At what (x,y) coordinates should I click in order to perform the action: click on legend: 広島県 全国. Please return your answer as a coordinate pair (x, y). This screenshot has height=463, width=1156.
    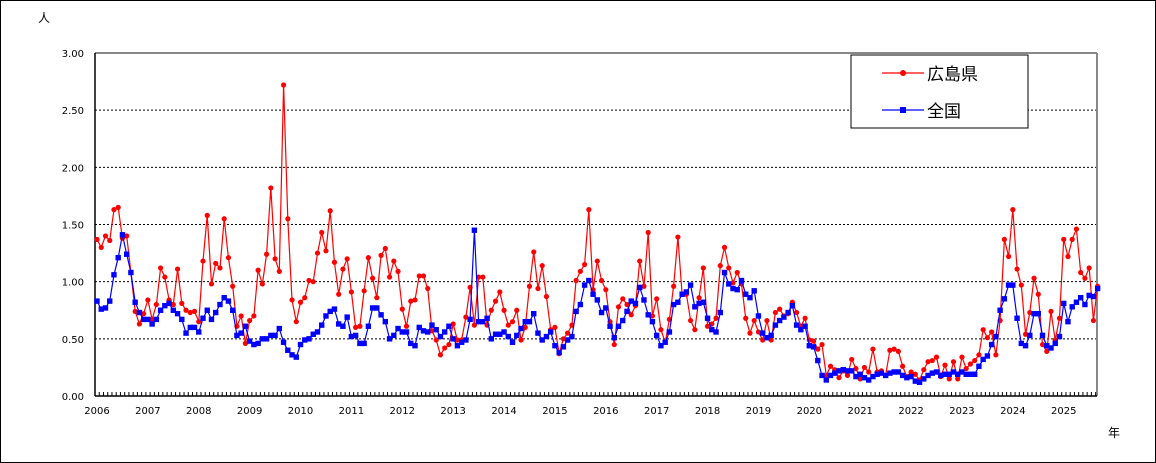
    Looking at the image, I should click on (939, 91).